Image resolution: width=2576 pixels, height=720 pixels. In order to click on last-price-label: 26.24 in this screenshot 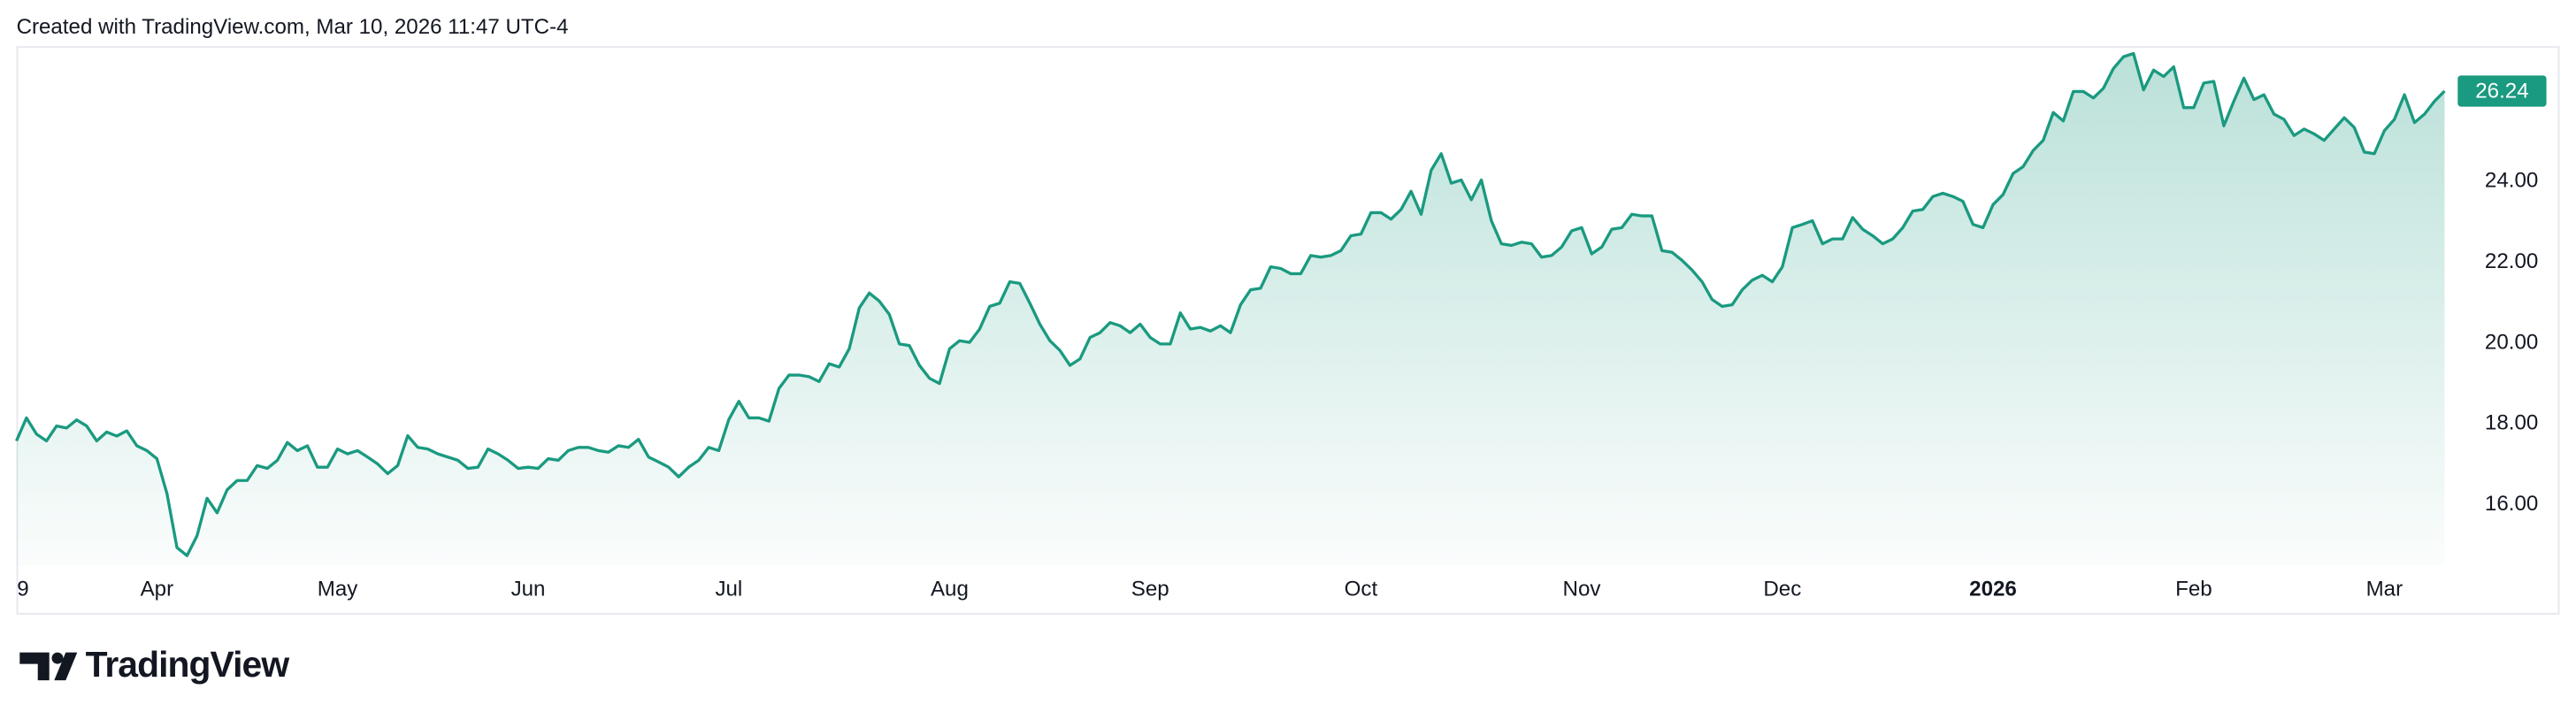, I will do `click(2501, 91)`.